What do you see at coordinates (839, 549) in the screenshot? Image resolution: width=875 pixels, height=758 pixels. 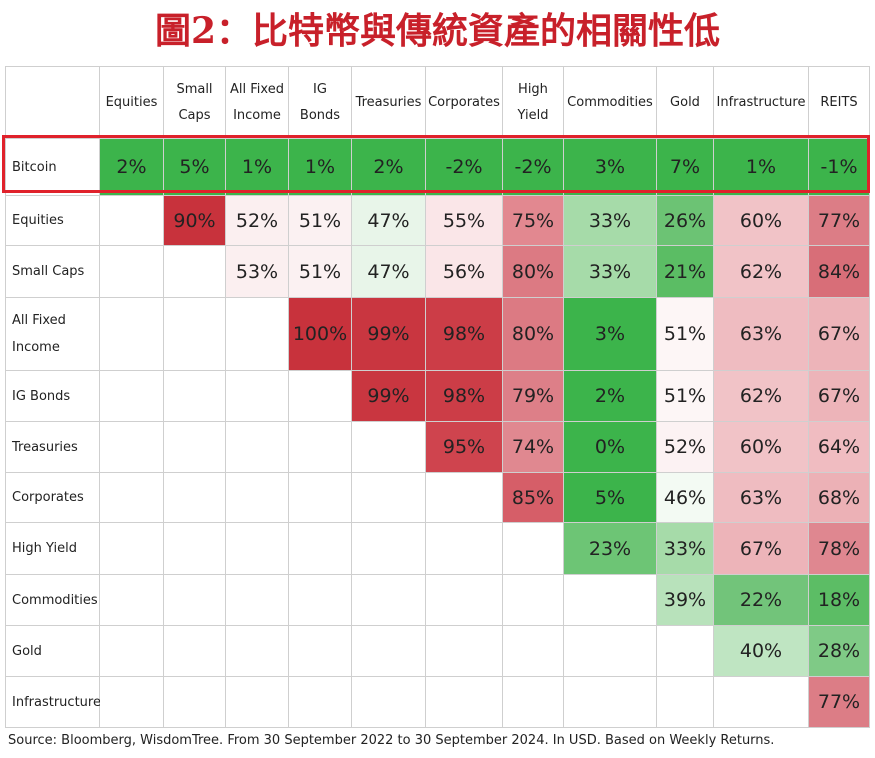 I see `correlation-cell: 78%` at bounding box center [839, 549].